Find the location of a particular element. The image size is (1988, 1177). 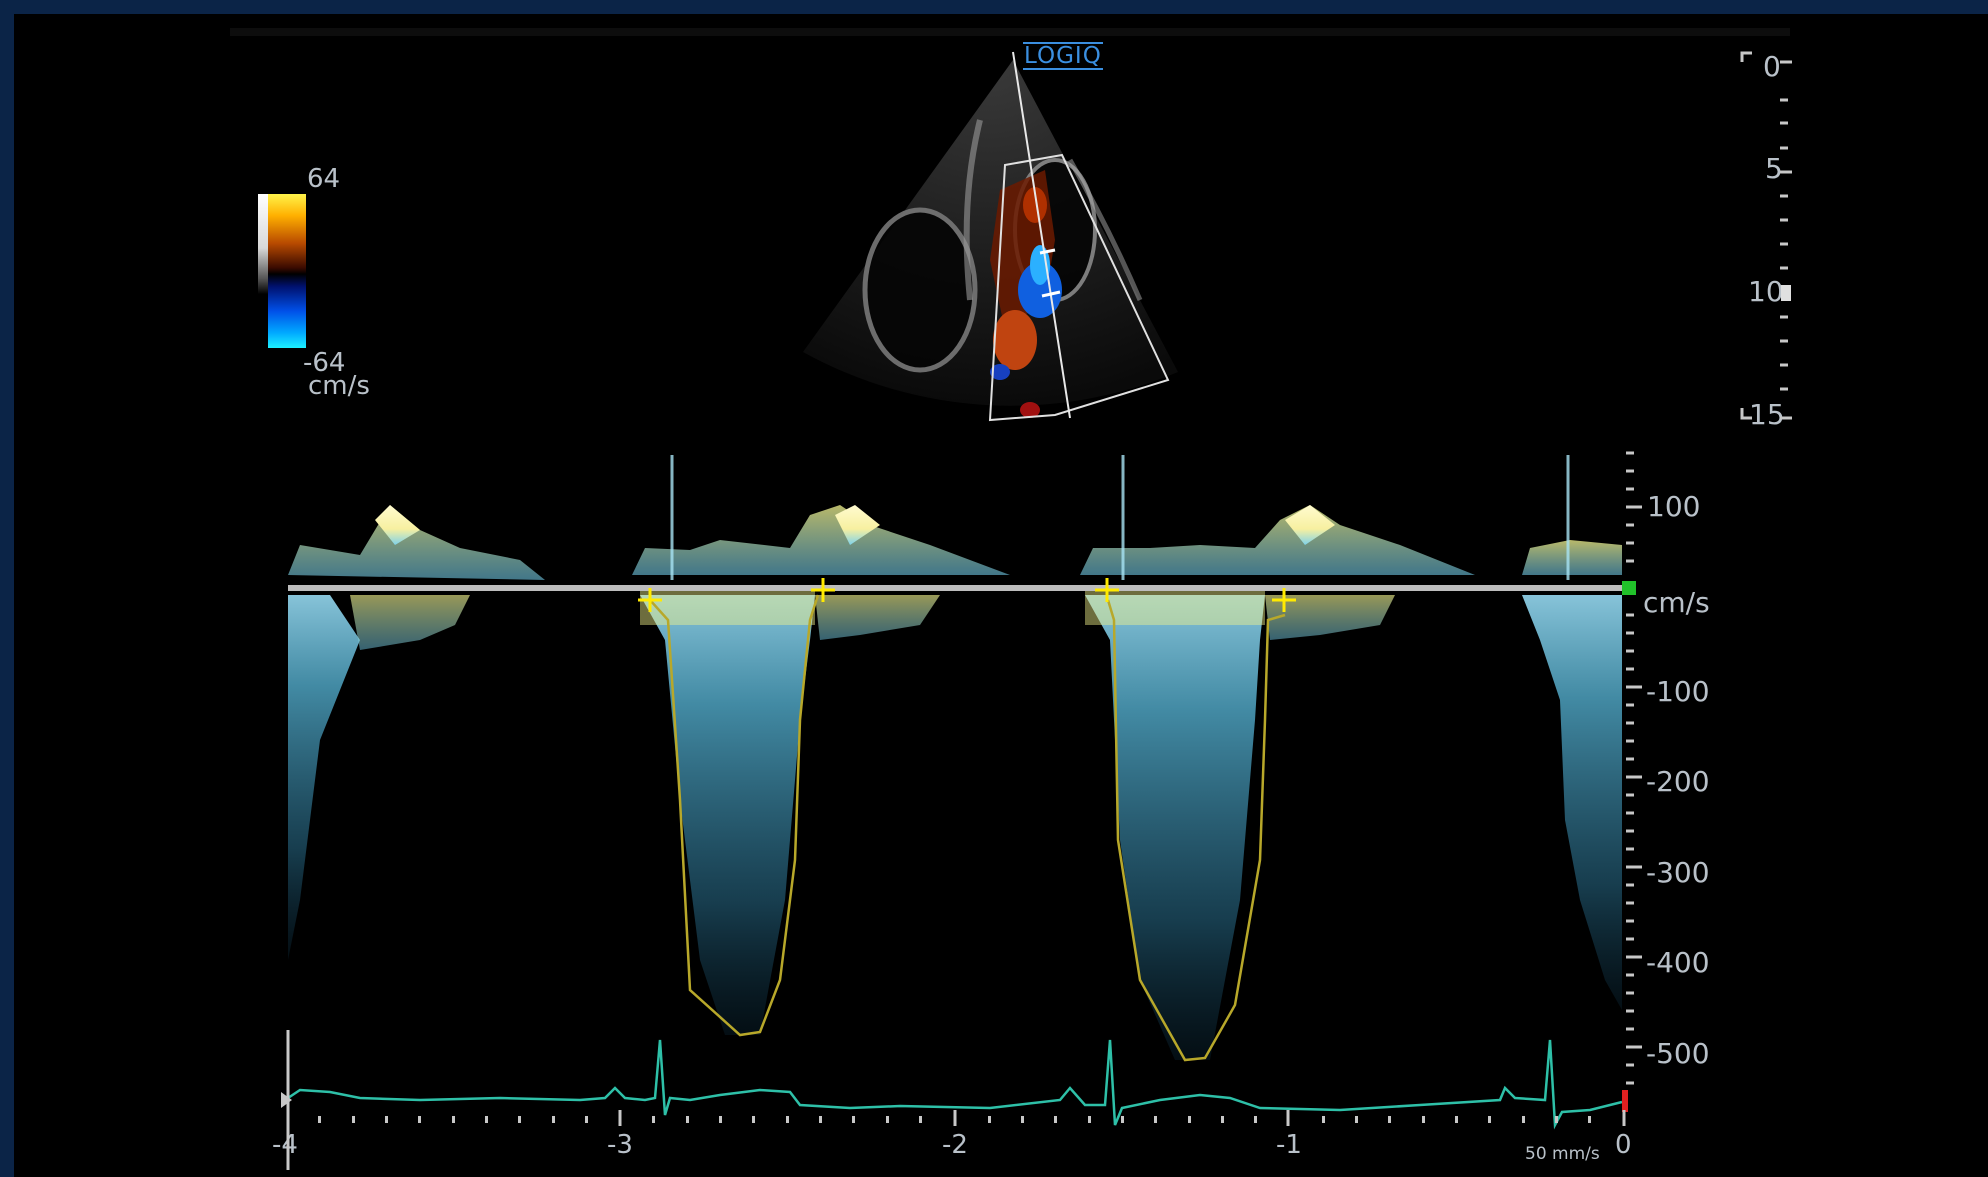

logiq-logo: LOGIQ is located at coordinates (1063, 56).